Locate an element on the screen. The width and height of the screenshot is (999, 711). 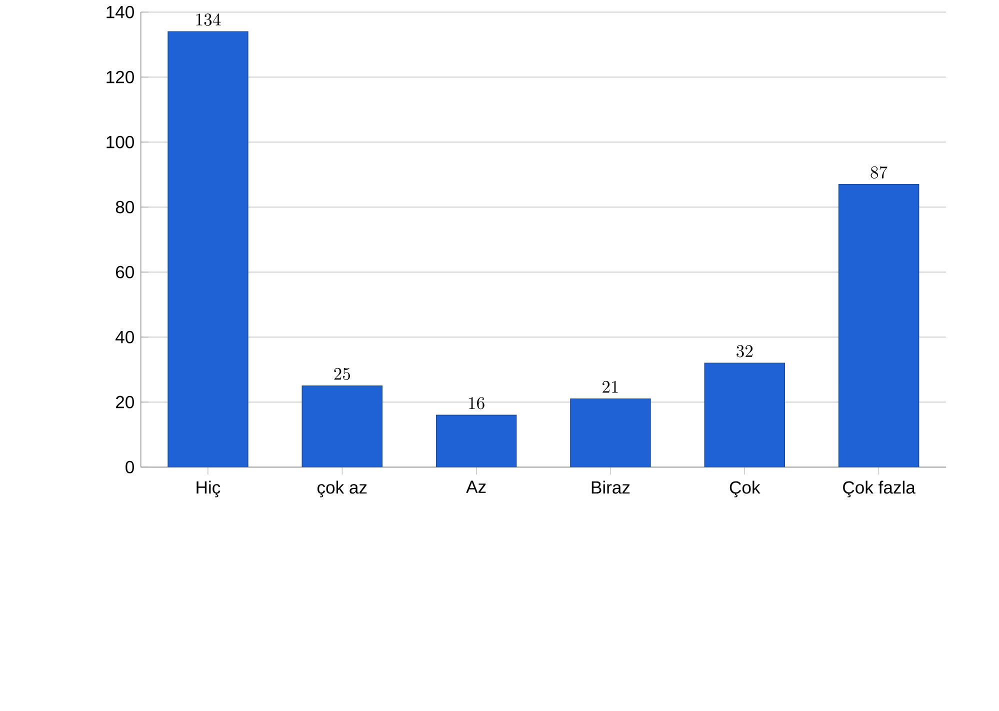
y-tick-label: 80 is located at coordinates (125, 207).